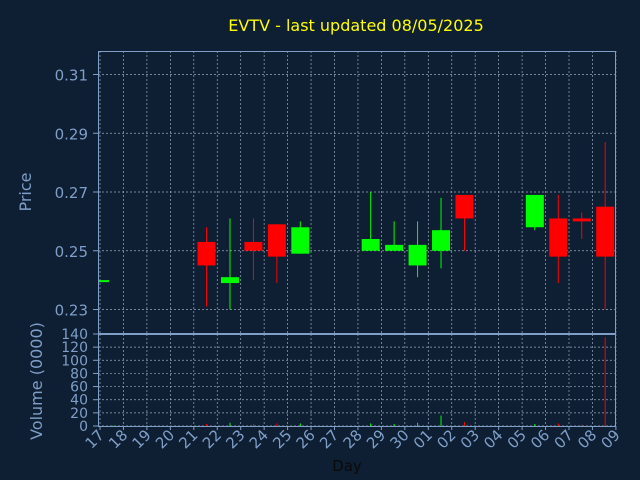 The image size is (640, 480). I want to click on x-tick-label: 19, so click(141, 439).